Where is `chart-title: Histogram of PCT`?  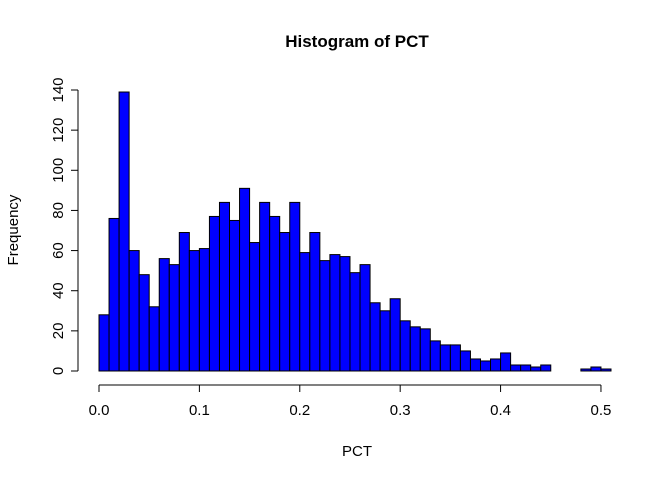 chart-title: Histogram of PCT is located at coordinates (357, 41).